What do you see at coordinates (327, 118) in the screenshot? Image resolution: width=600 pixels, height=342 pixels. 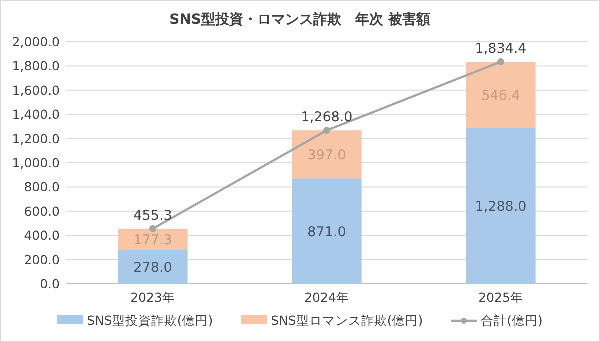 I see `data-label: 1,268.0` at bounding box center [327, 118].